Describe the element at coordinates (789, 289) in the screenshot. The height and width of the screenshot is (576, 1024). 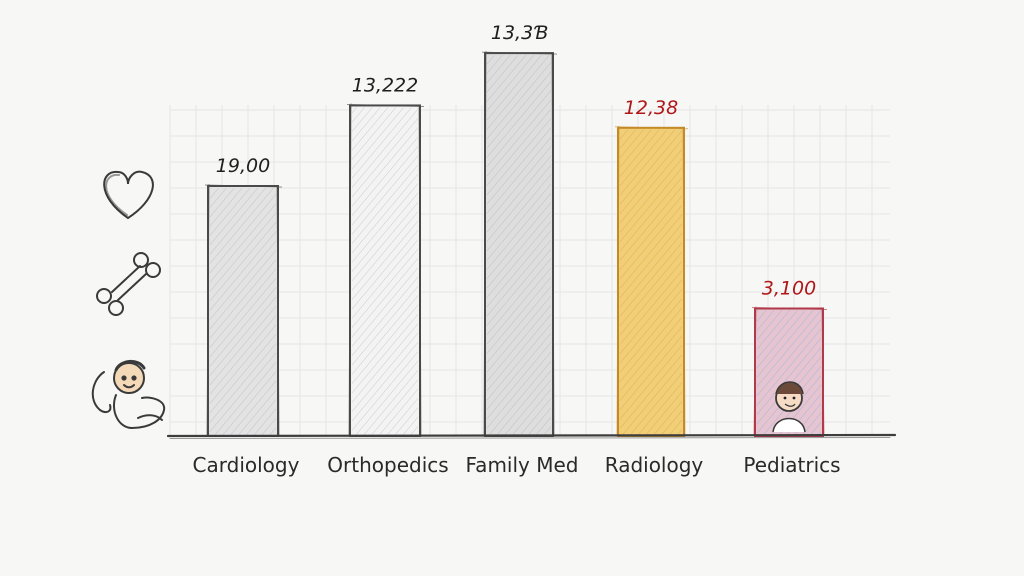
I see `value-label: 3,100` at that location.